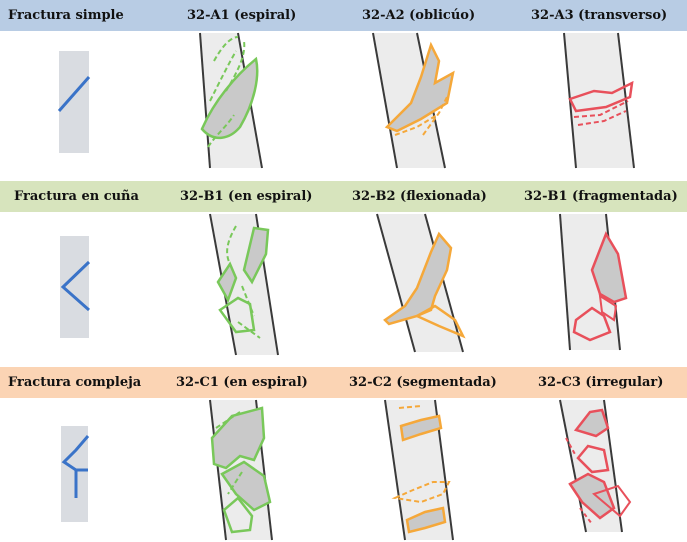 Image resolution: width=687 pixels, height=542 pixels. What do you see at coordinates (74, 94) in the screenshot?
I see `fracture-line` at bounding box center [74, 94].